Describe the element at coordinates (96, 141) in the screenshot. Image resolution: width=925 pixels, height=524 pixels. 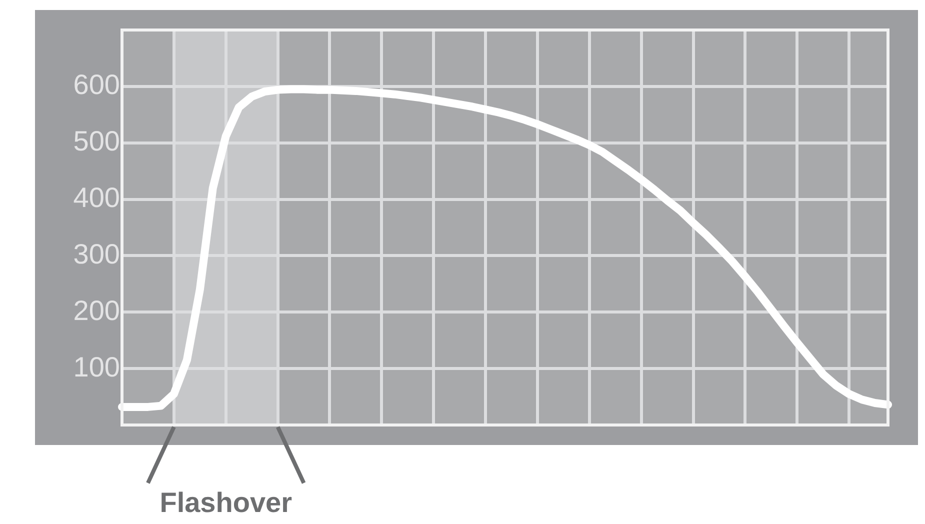
I see `y-tick-label: 500` at that location.